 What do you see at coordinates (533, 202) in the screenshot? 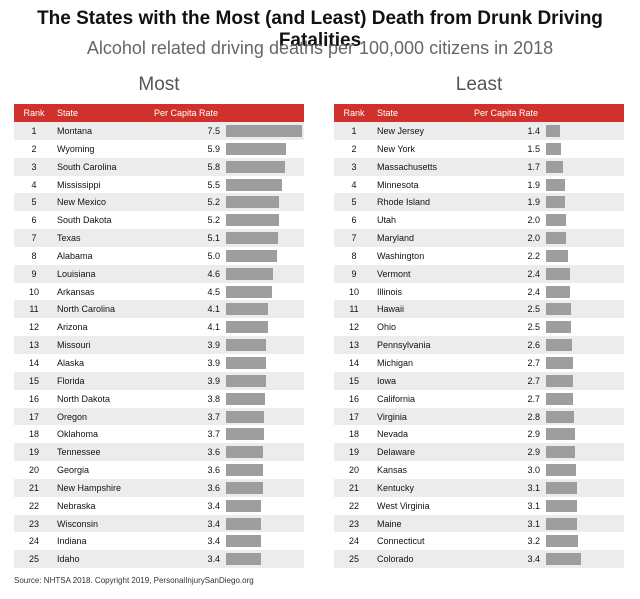
I see `rate-cell: 1.9` at bounding box center [533, 202].